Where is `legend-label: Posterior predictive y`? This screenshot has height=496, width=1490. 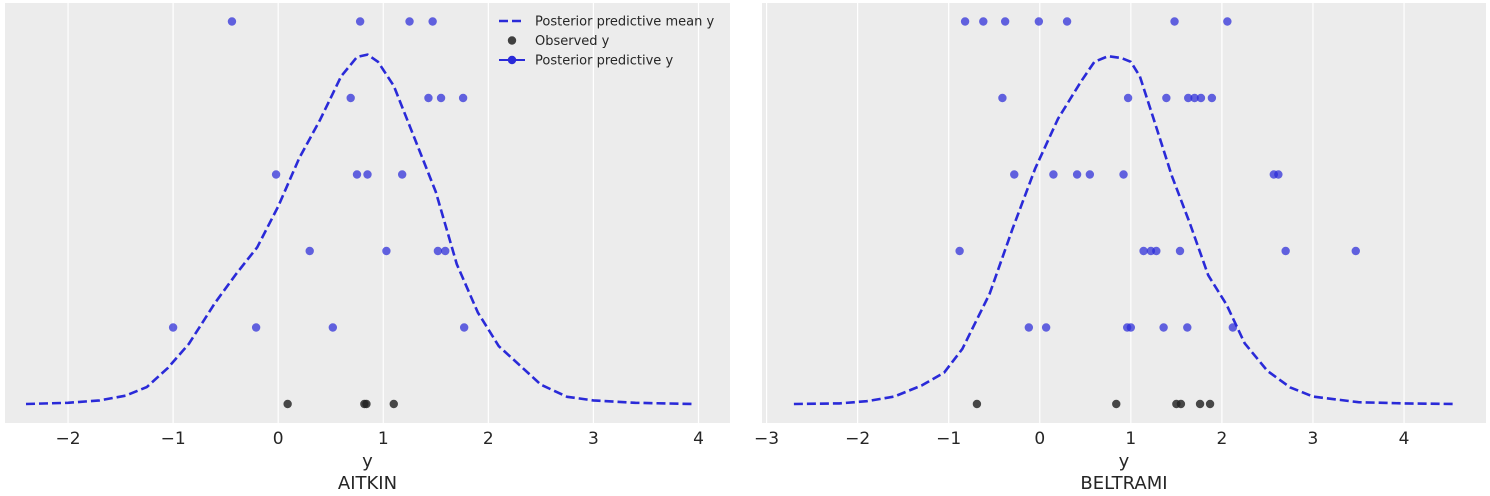 legend-label: Posterior predictive y is located at coordinates (604, 61).